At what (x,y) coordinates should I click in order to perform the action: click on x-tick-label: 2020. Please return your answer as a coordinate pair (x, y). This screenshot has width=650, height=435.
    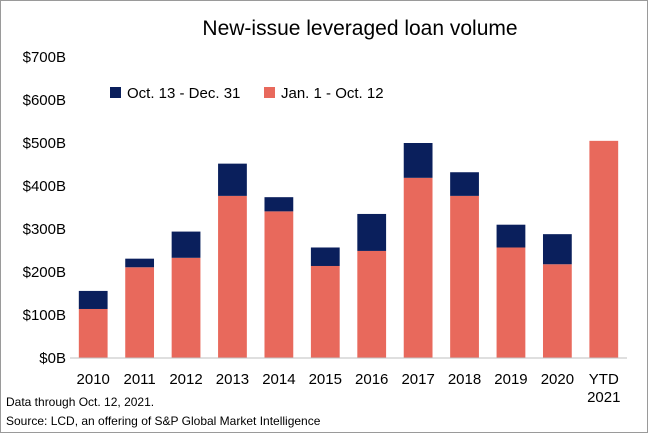
    Looking at the image, I should click on (557, 379).